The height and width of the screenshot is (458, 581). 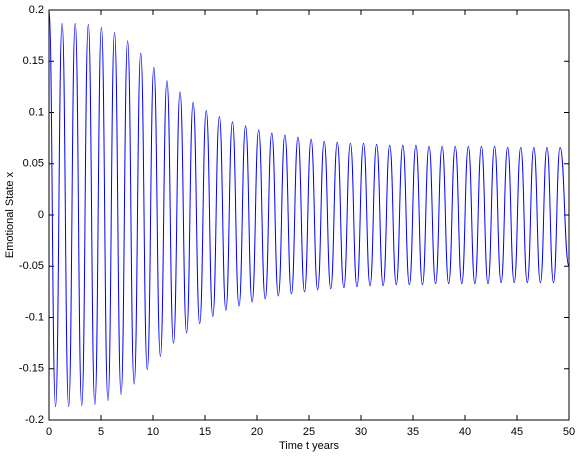 What do you see at coordinates (31, 369) in the screenshot?
I see `y-tick-label: -0.15` at bounding box center [31, 369].